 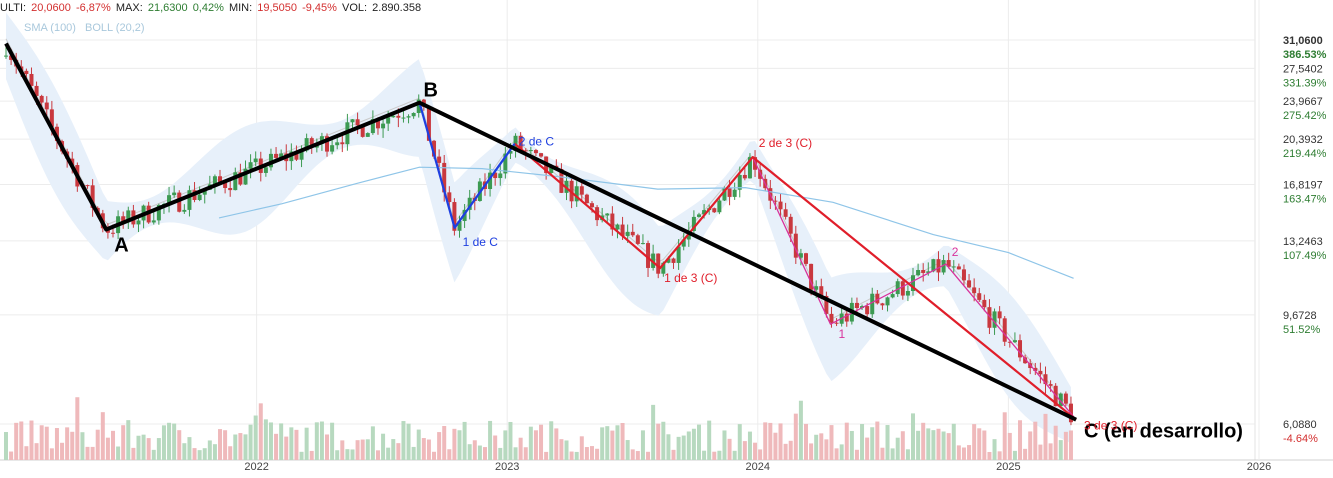 What do you see at coordinates (240, 8) in the screenshot?
I see `min-label: MIN:` at bounding box center [240, 8].